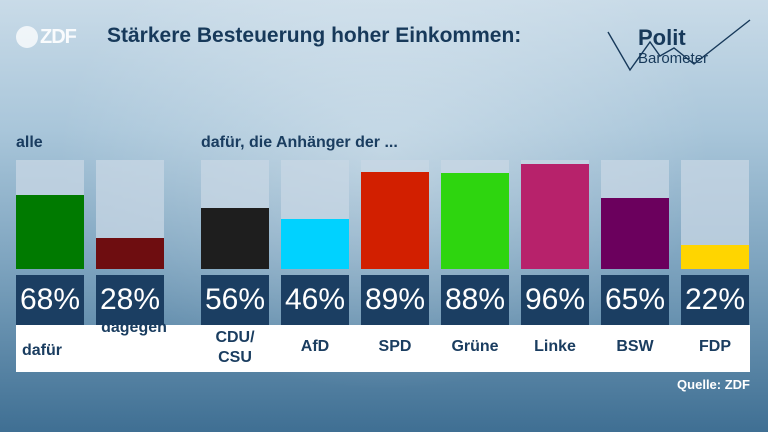  What do you see at coordinates (42, 350) in the screenshot?
I see `category-label: dafür` at bounding box center [42, 350].